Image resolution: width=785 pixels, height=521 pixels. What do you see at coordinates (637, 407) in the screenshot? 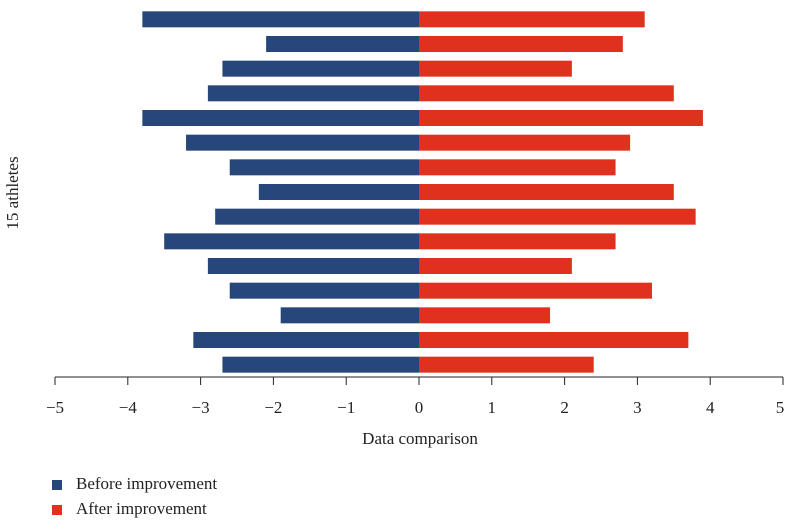
I see `x-tick-label: 3` at bounding box center [637, 407].